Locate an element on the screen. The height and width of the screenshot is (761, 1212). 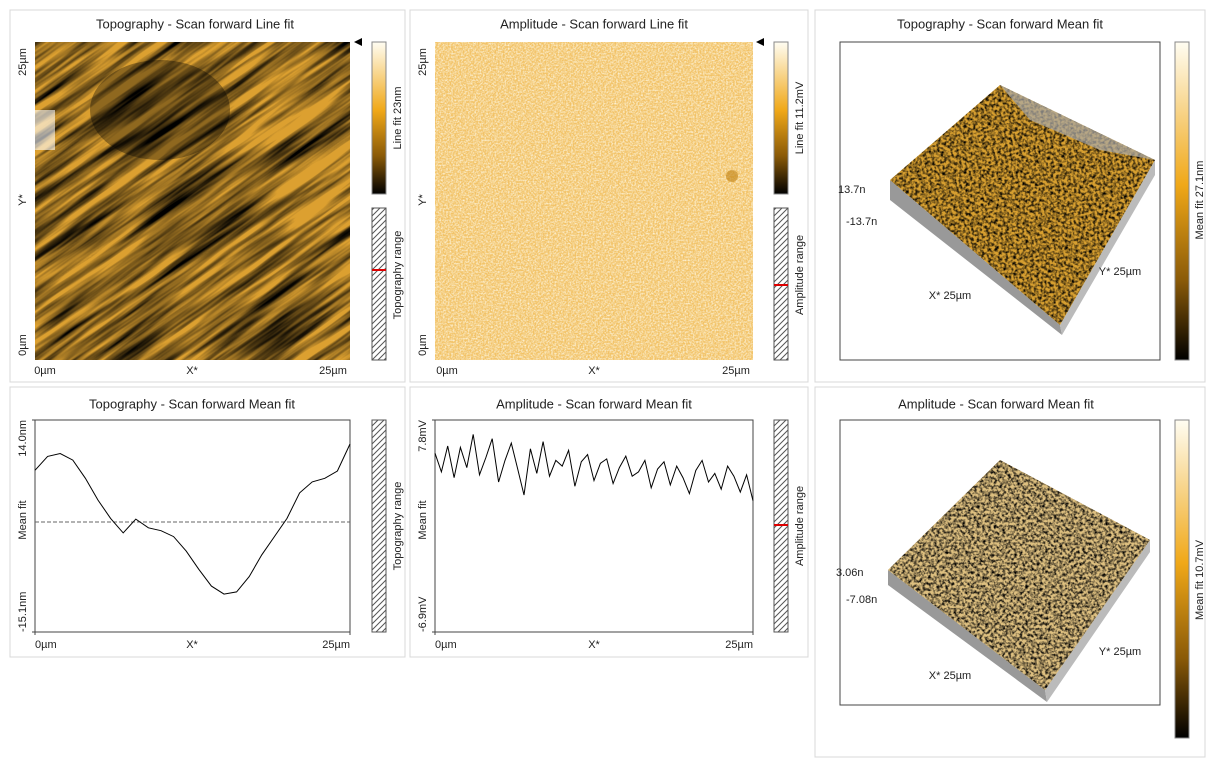
topography-texture is located at coordinates (192, 201).